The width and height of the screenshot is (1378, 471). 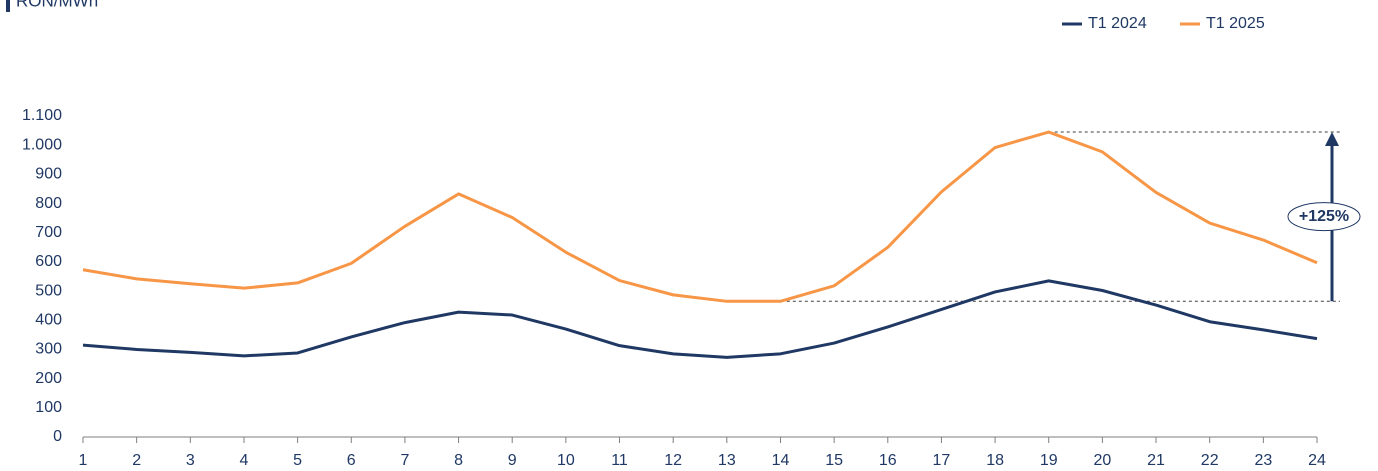 I want to click on x-tick-label: 19, so click(x=1049, y=460).